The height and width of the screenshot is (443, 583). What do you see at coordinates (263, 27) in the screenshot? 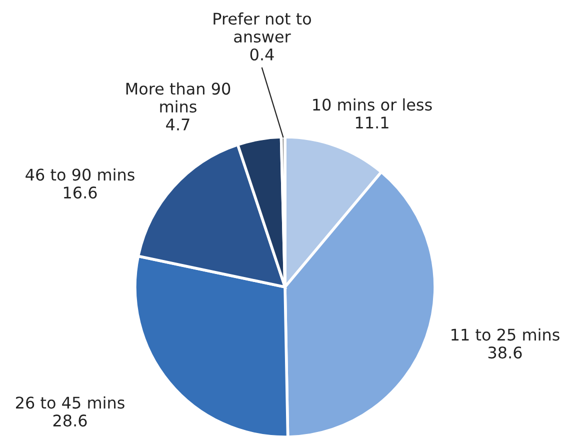
I see `slice-label: Prefer not to answer` at bounding box center [263, 27].